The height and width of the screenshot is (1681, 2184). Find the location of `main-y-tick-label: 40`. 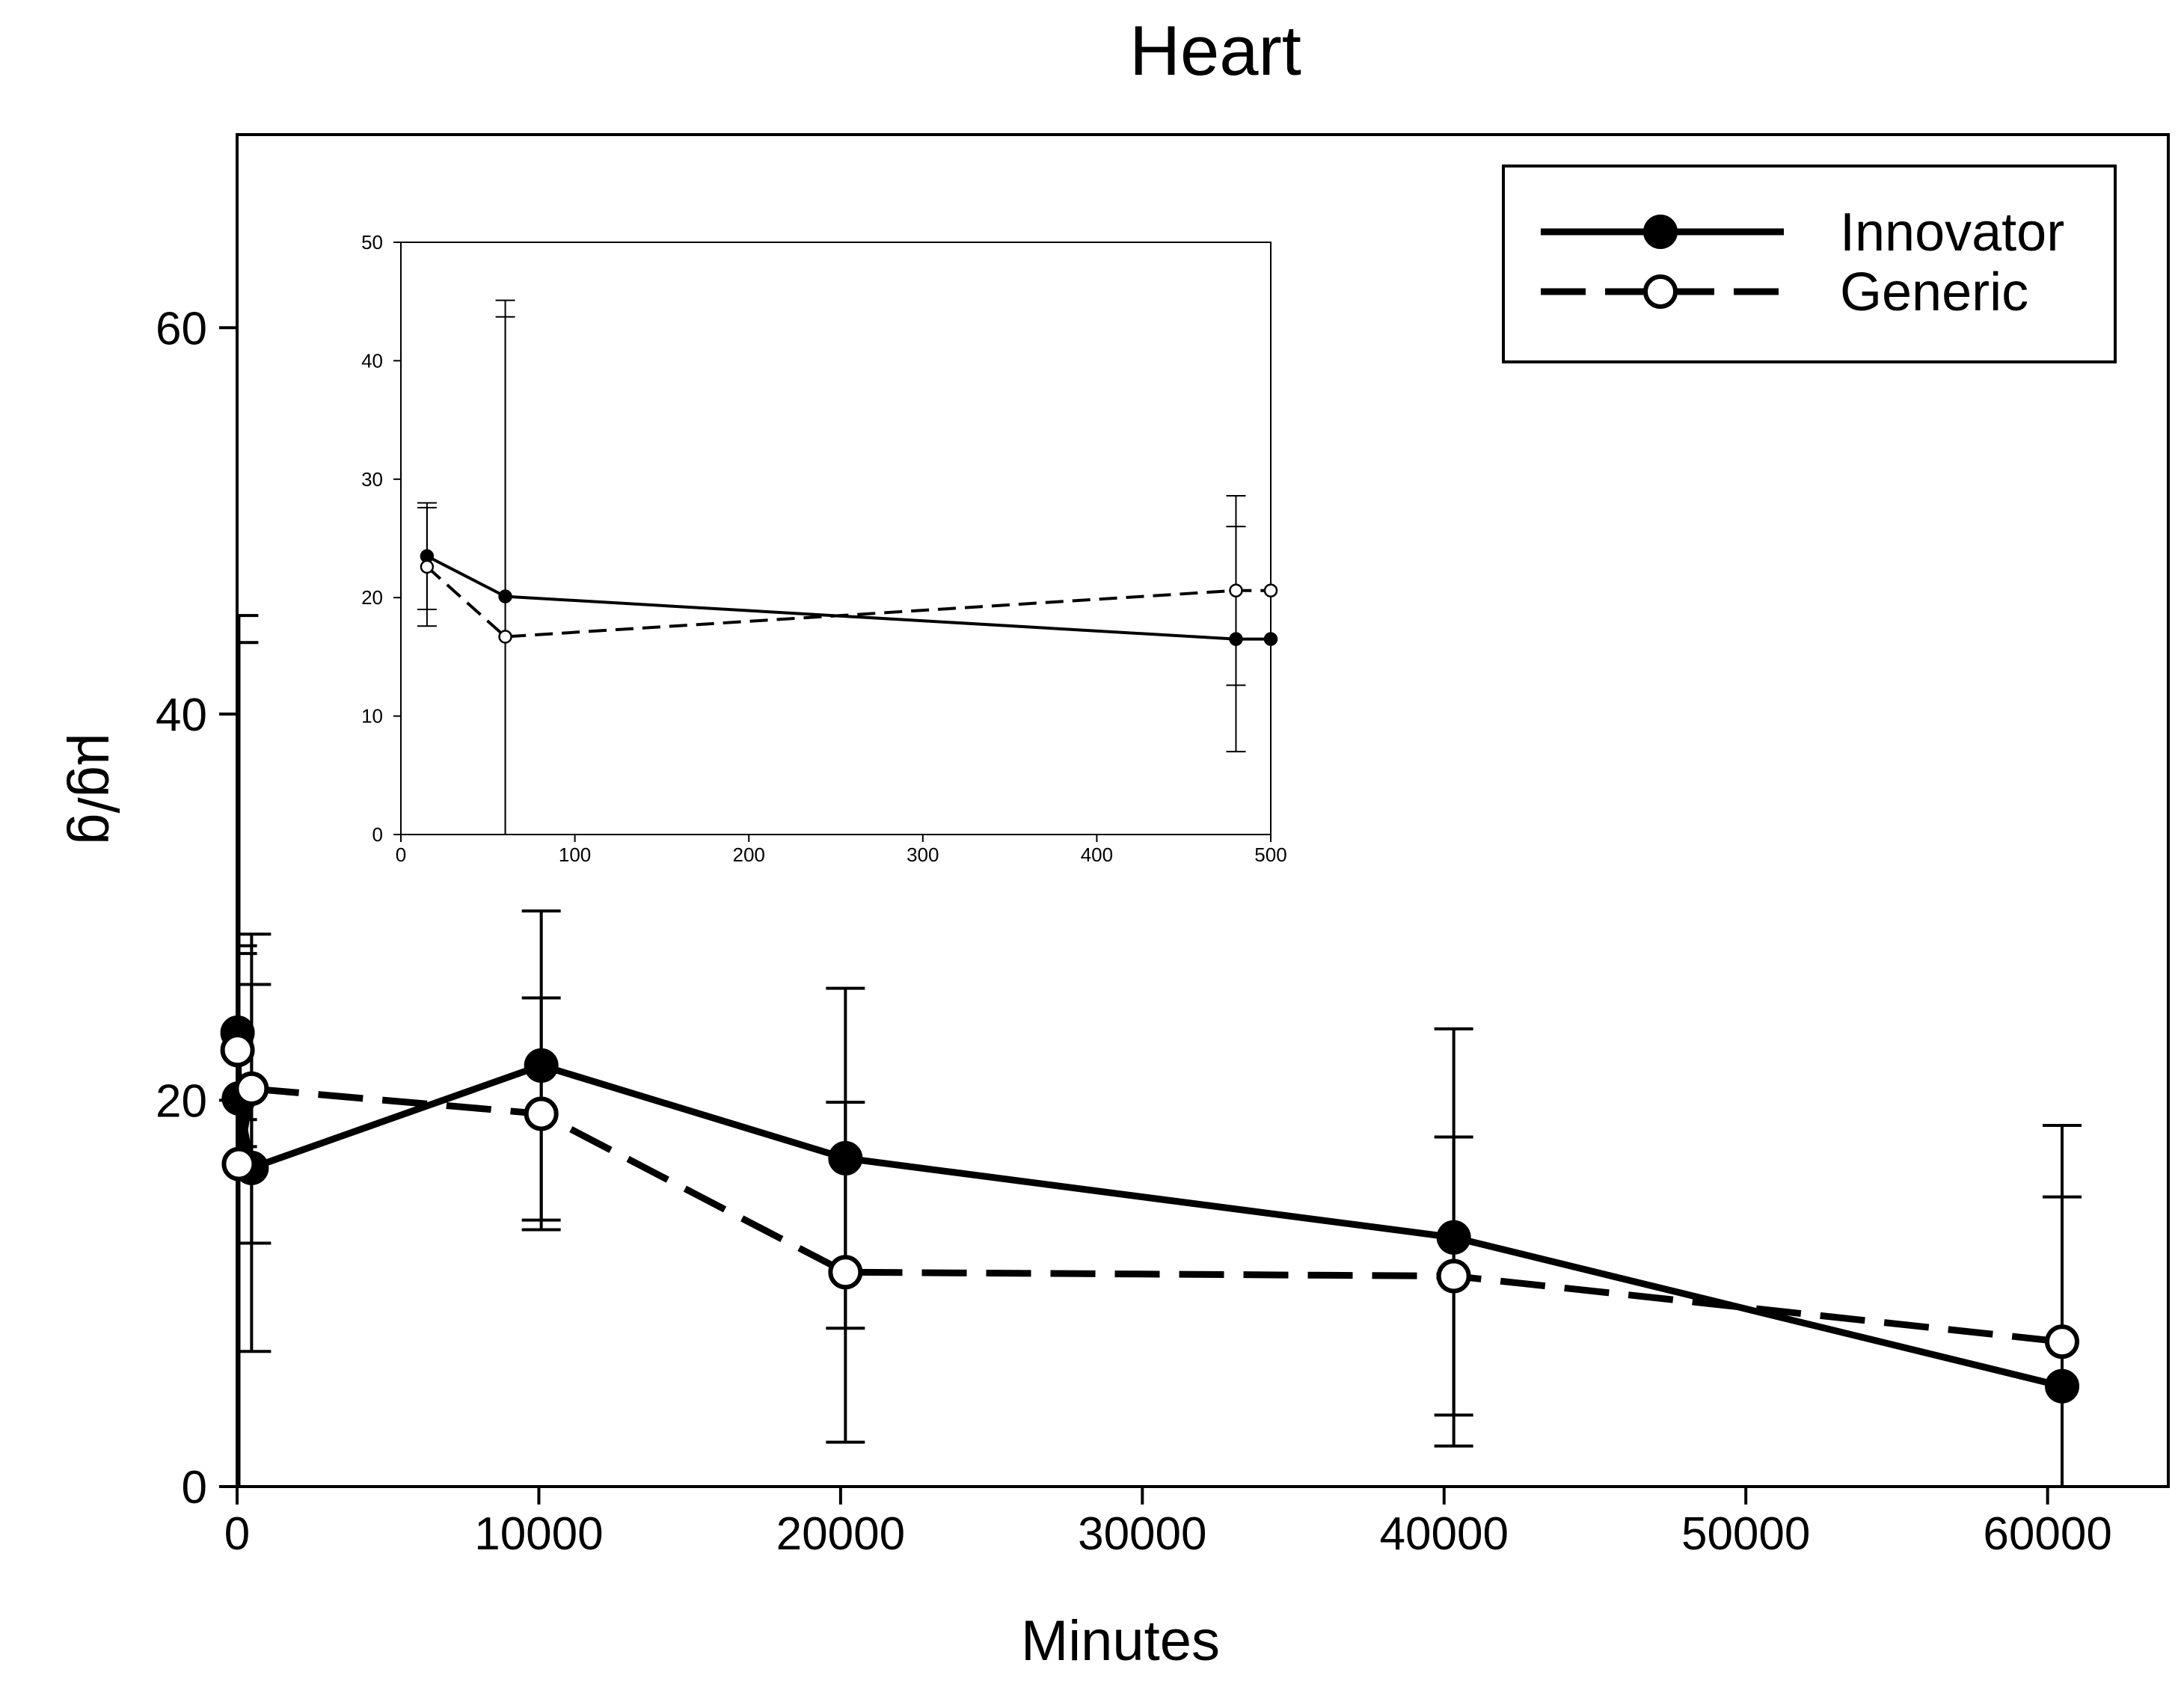

main-y-tick-label: 40 is located at coordinates (181, 715).